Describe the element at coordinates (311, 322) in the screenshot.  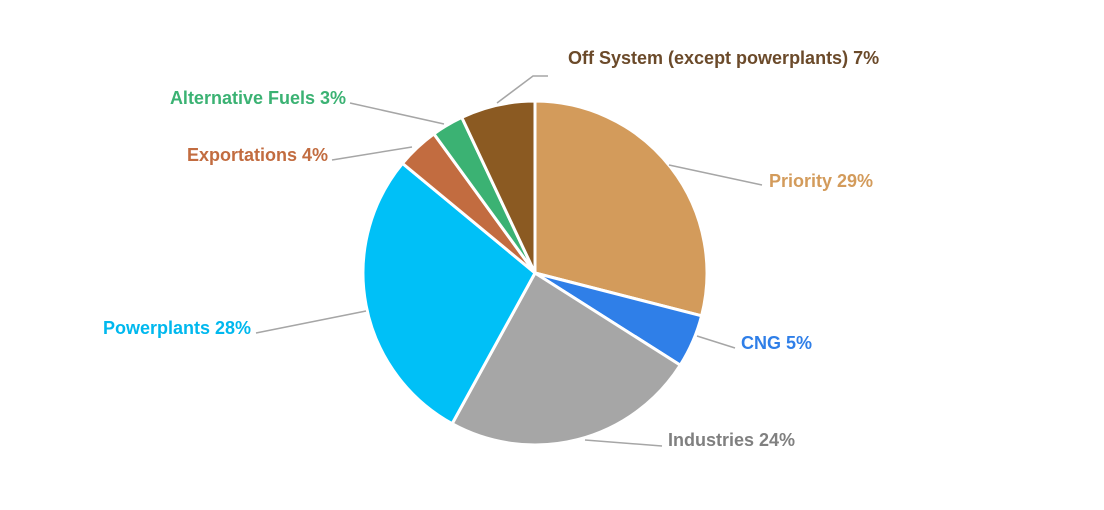
I see `leader-line-powerplants` at that location.